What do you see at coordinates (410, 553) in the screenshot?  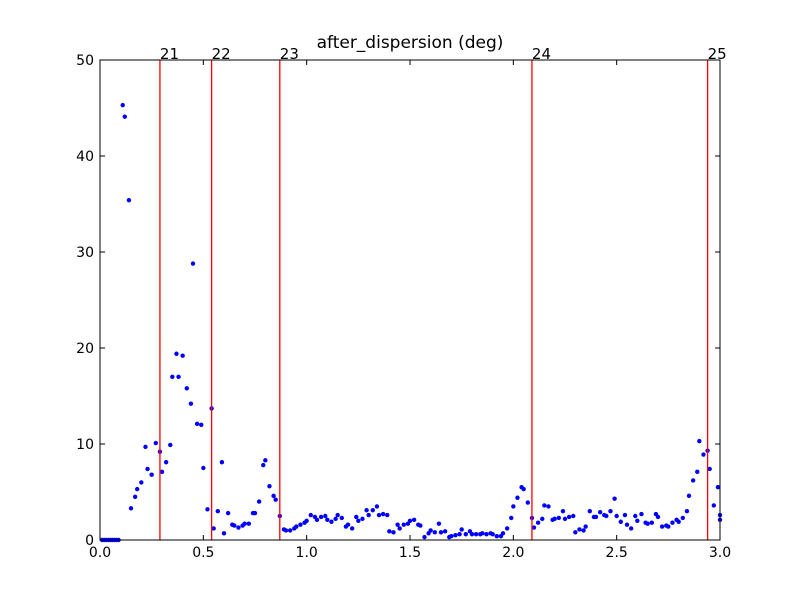 I see `x-tick-label: 1.5` at bounding box center [410, 553].